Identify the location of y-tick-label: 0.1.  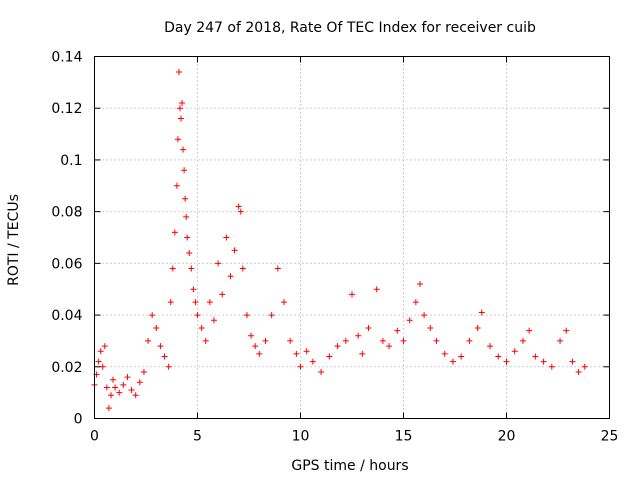
(71, 161).